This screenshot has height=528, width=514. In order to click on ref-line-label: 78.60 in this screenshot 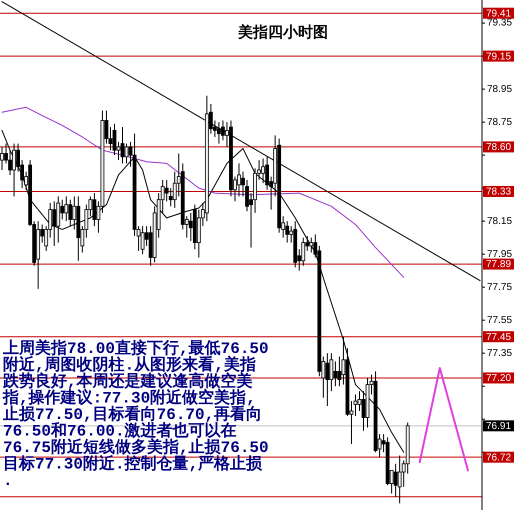, I will do `click(499, 148)`.